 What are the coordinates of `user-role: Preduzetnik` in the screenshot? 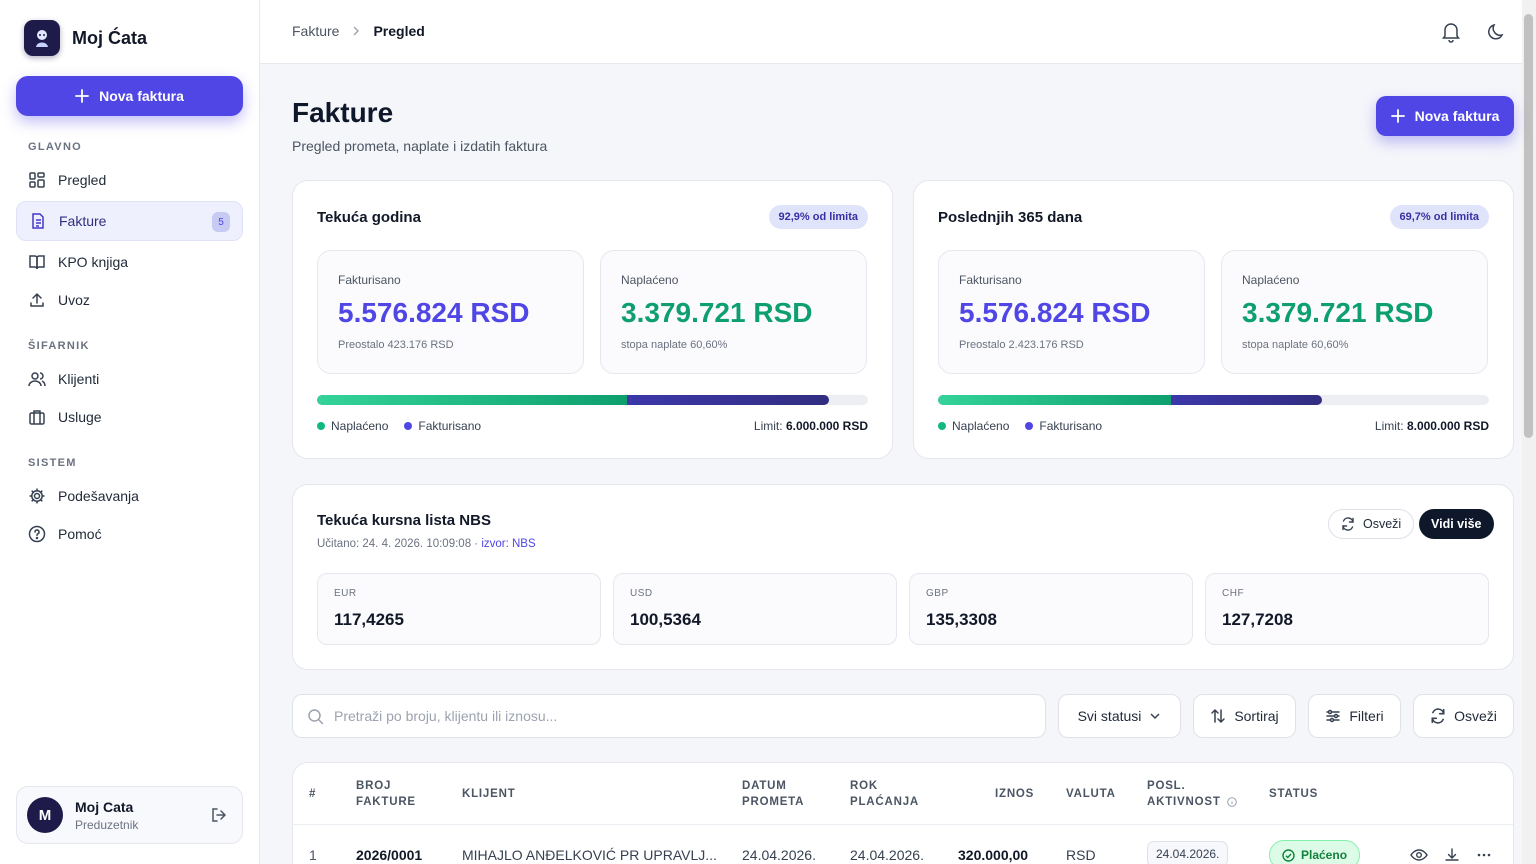 It's located at (107, 824).